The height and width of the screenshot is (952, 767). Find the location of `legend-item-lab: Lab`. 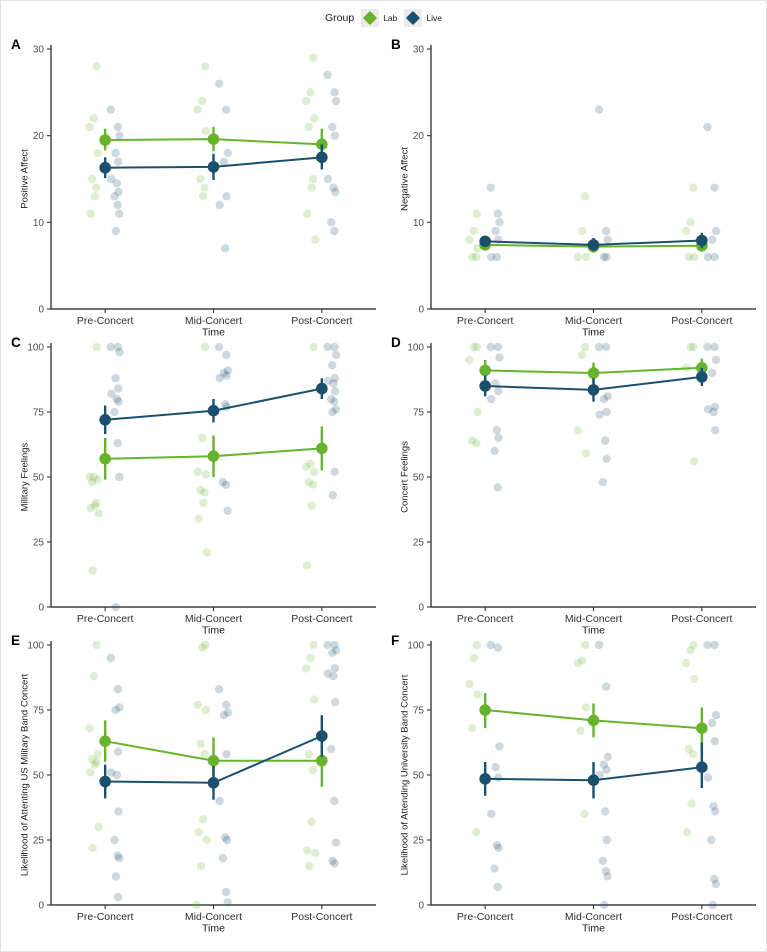

legend-item-lab: Lab is located at coordinates (379, 18).